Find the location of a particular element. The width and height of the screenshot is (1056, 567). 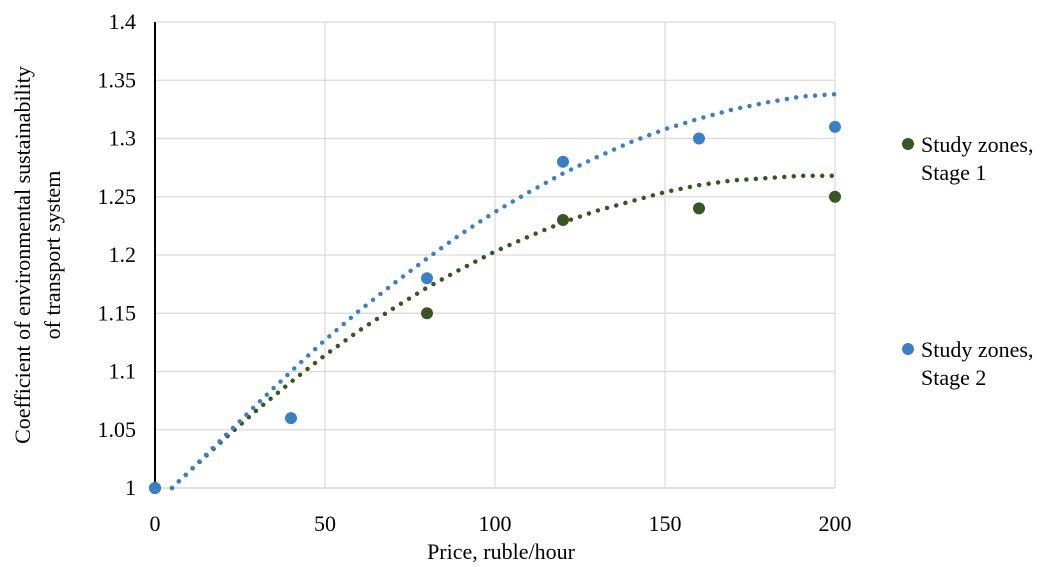

y-tick-label: 1.25 is located at coordinates (117, 196).